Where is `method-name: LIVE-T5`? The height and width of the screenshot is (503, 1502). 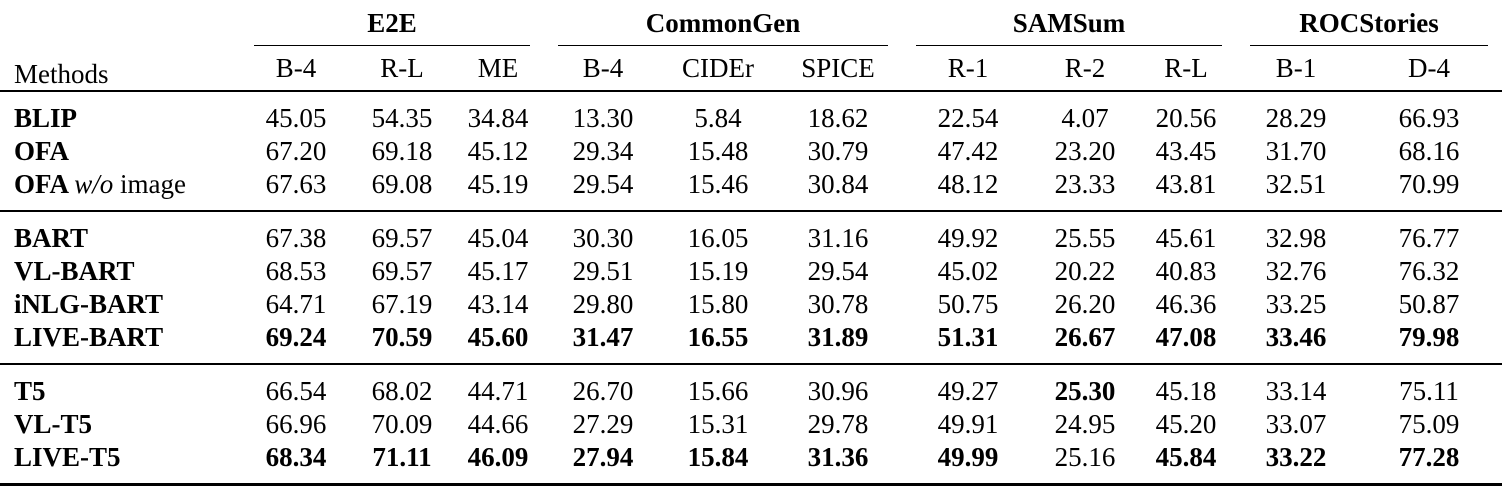
method-name: LIVE-T5 is located at coordinates (120, 463).